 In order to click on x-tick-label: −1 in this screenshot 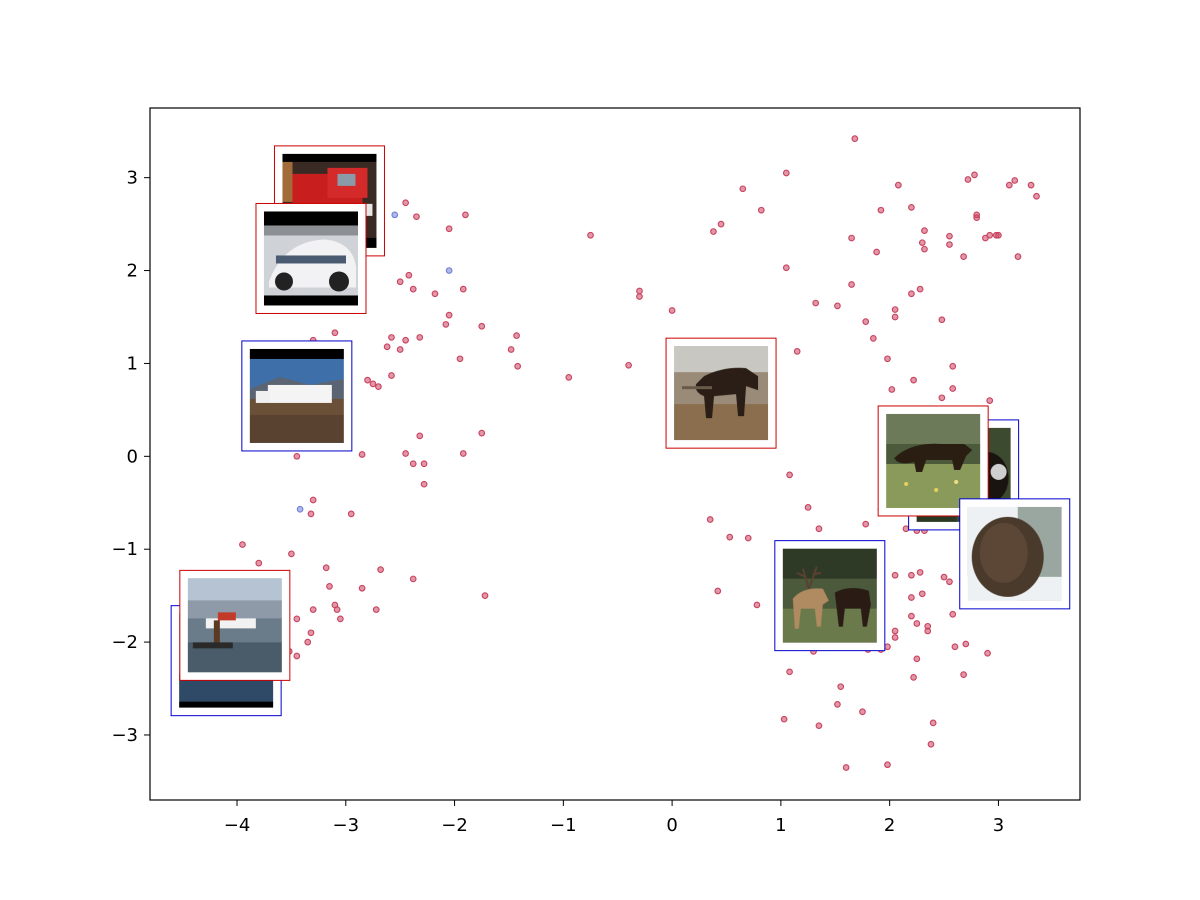, I will do `click(563, 825)`.